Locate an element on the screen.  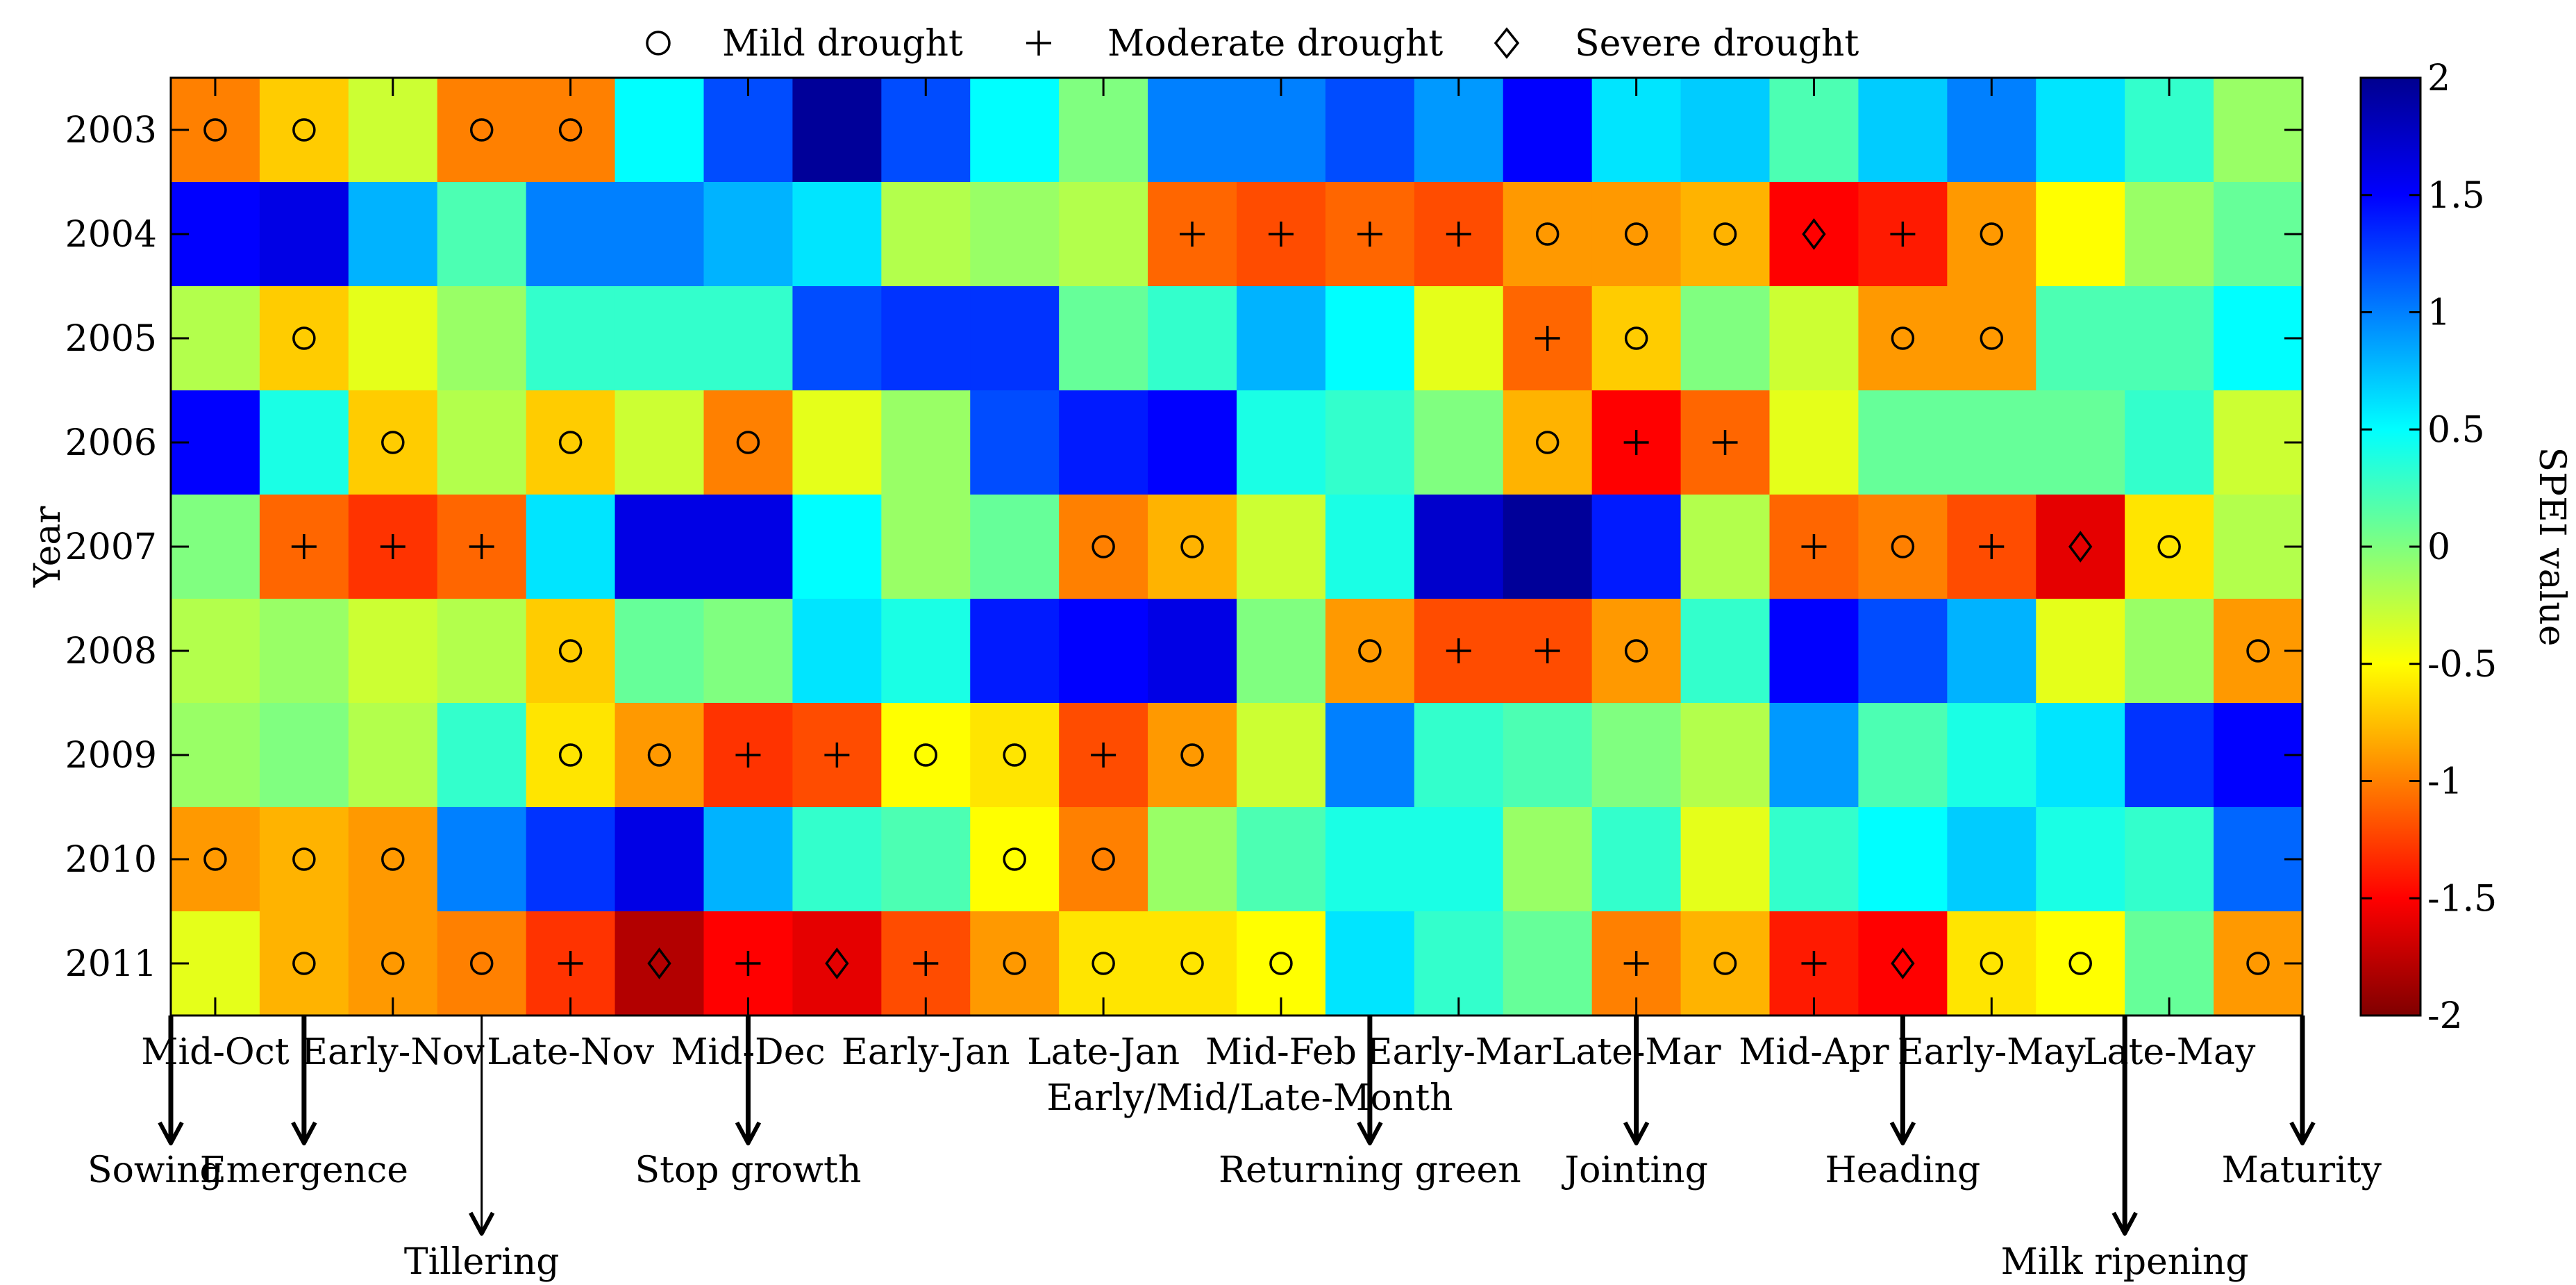
growth-stage-emergence: Emergence is located at coordinates (304, 1103).